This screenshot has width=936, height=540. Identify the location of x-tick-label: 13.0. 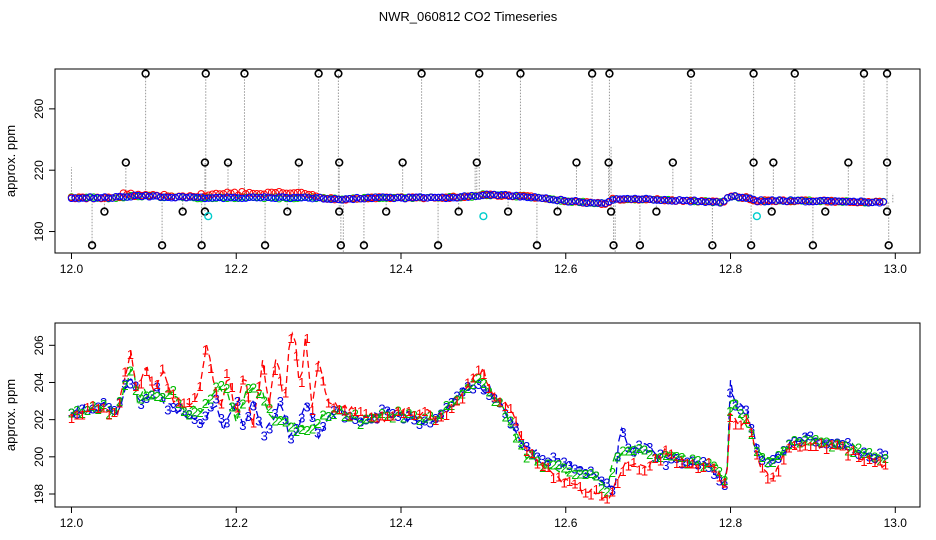
(896, 269).